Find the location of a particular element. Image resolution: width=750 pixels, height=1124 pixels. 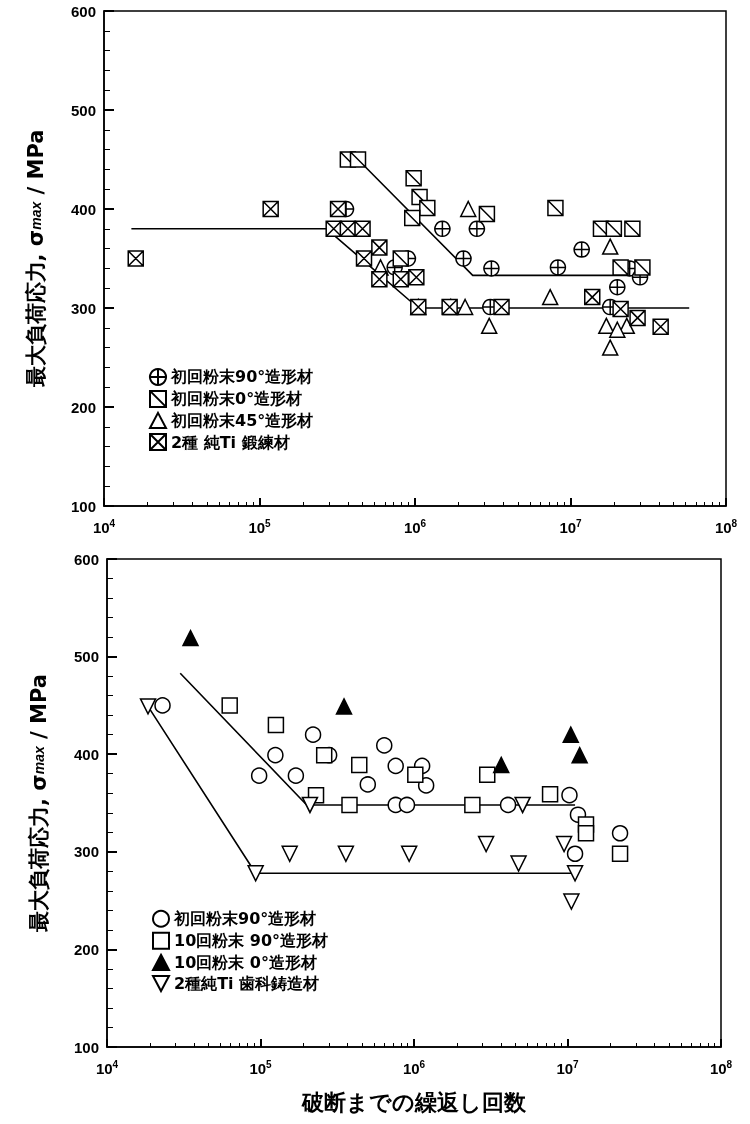

x-axis-title: 破断までの繰返し回数 is located at coordinates (414, 1102).